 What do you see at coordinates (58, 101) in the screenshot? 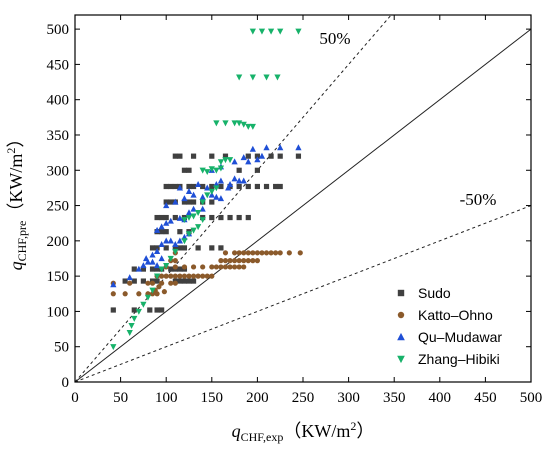
I see `y-tick-label: 400` at bounding box center [58, 101].